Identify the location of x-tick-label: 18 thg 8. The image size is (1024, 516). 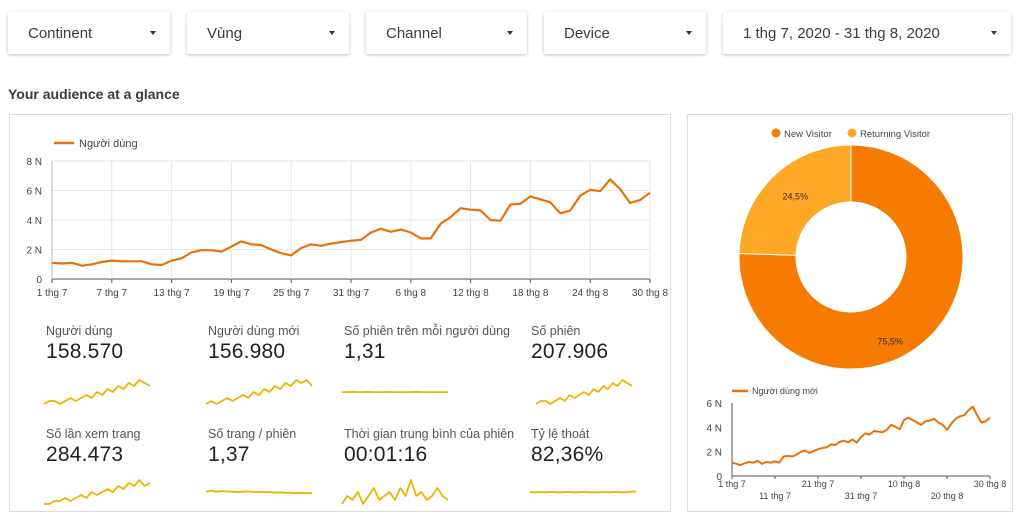
(530, 293).